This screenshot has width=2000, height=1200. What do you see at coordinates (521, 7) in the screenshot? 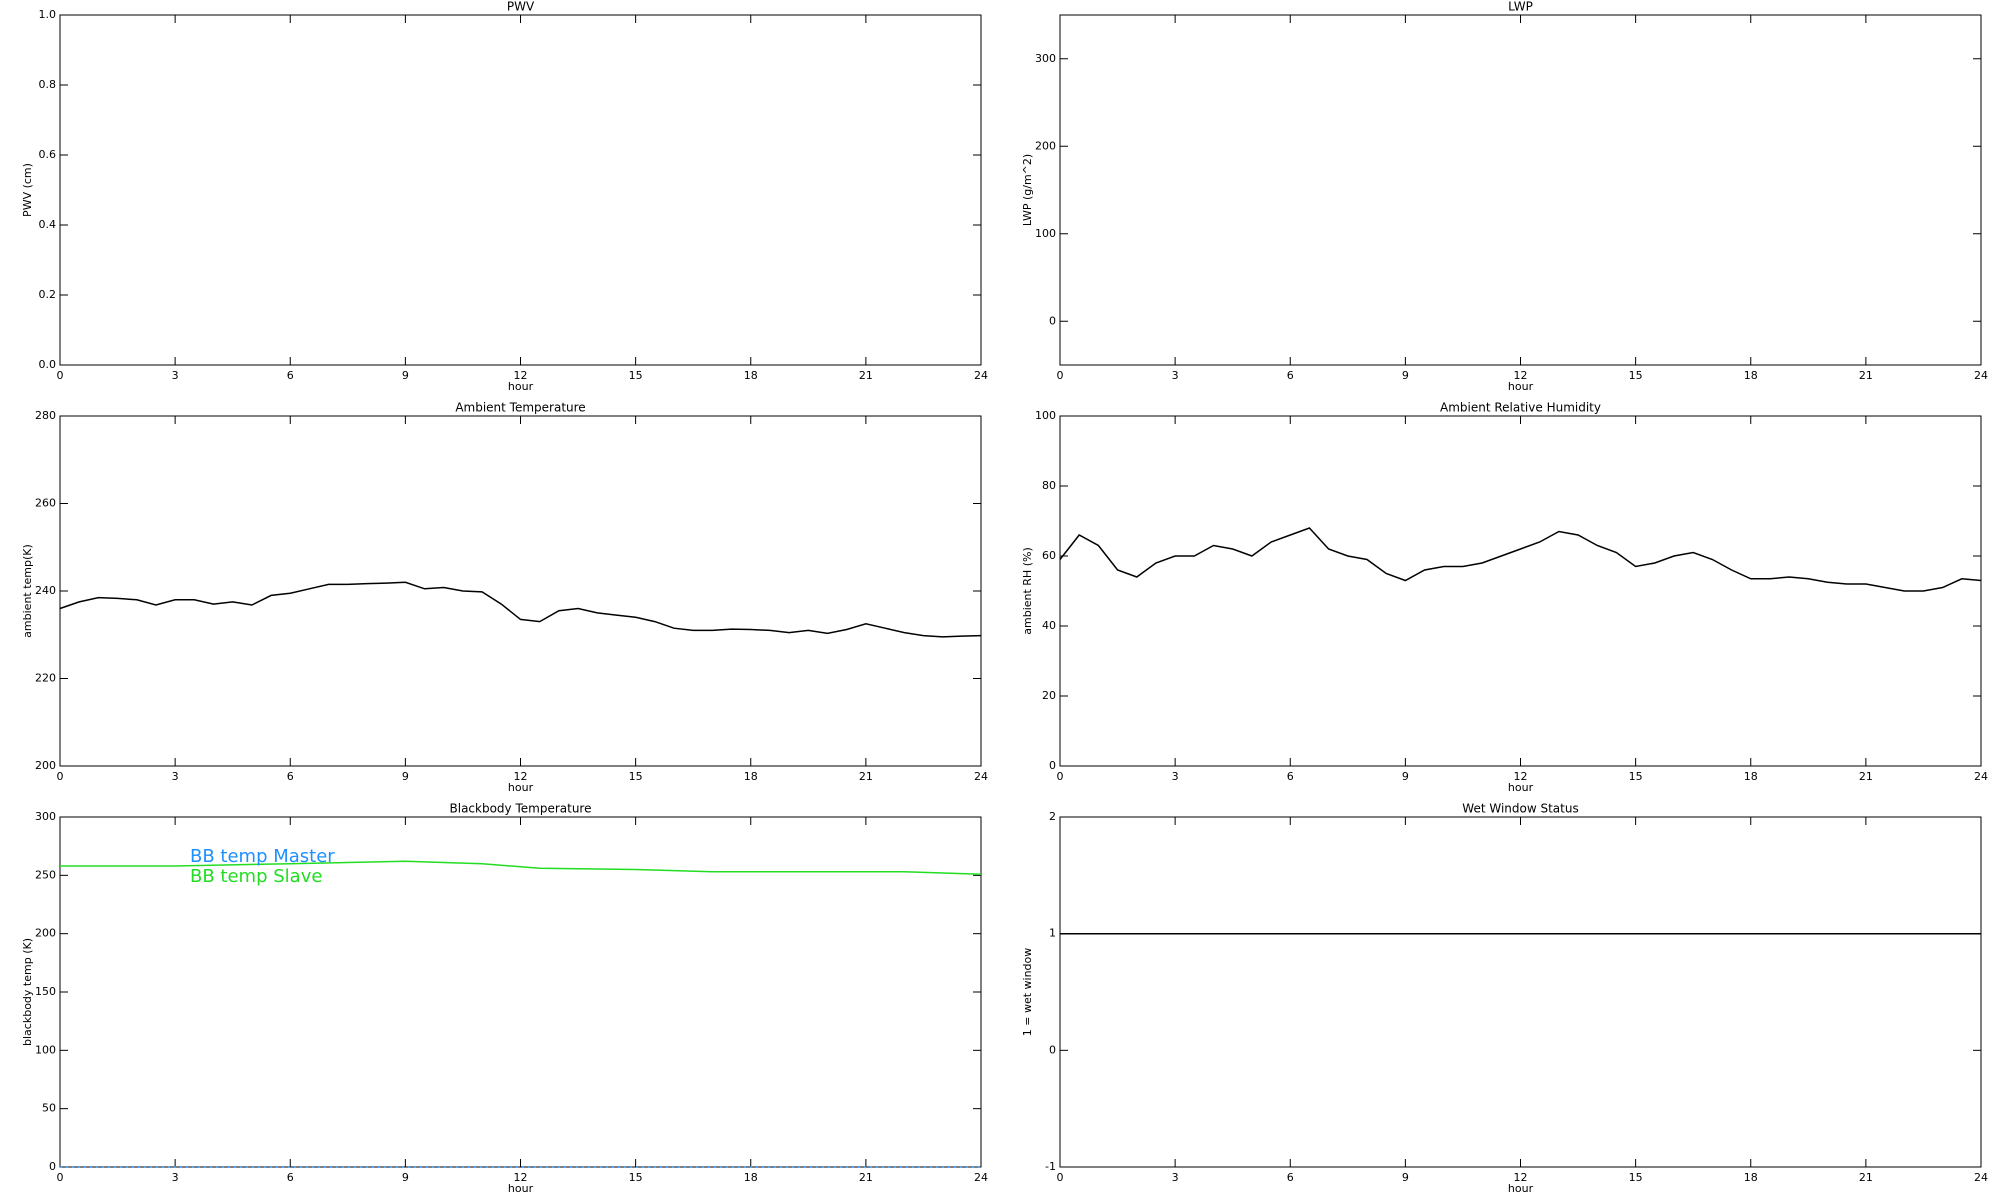
I see `chart-title: PWV` at bounding box center [521, 7].